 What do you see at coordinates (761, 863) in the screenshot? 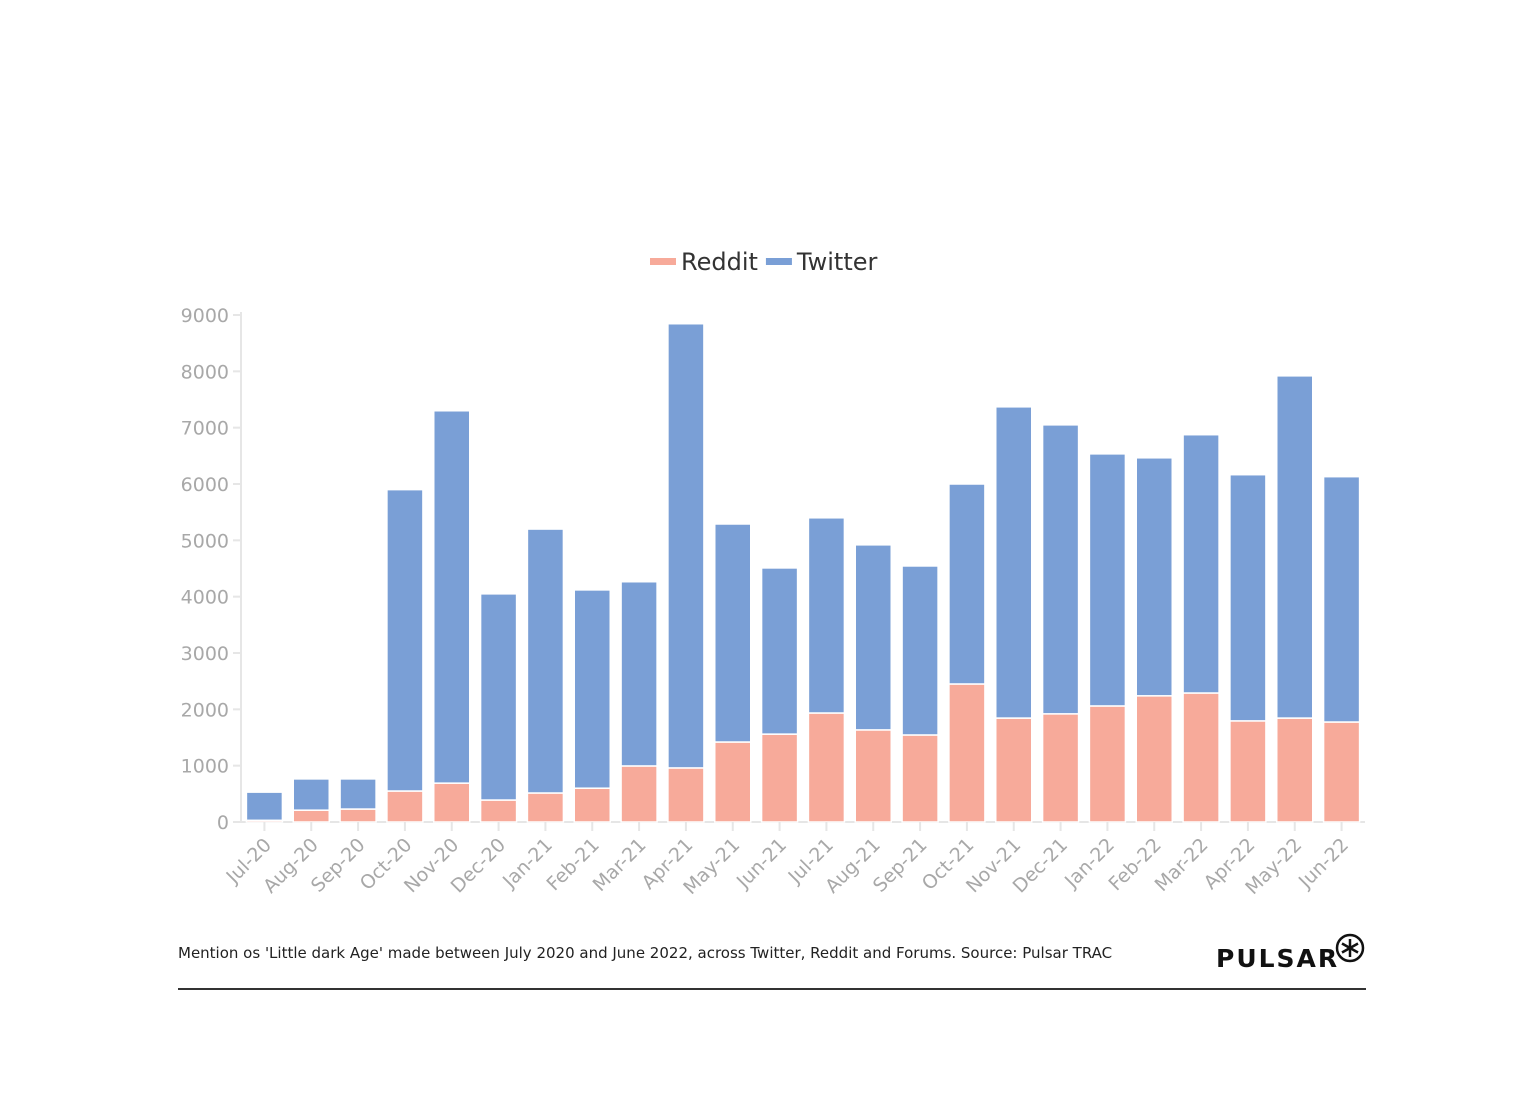
I see `x-tick-label: Jun-21` at bounding box center [761, 863].